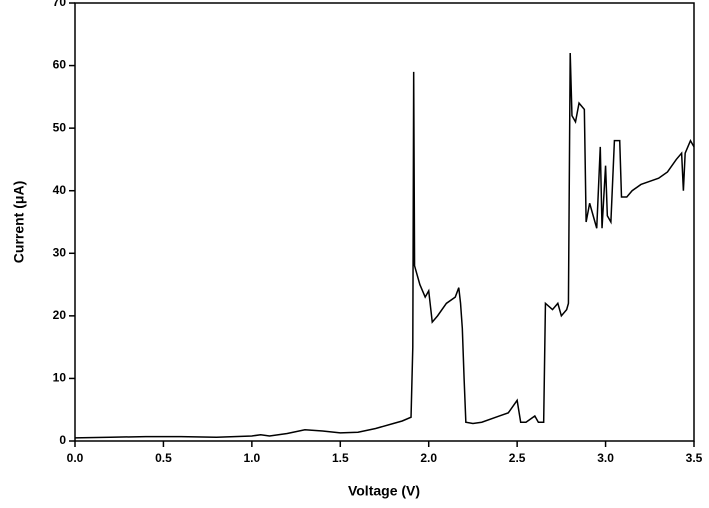 Image resolution: width=709 pixels, height=508 pixels. I want to click on y-tick-label: 20, so click(60, 315).